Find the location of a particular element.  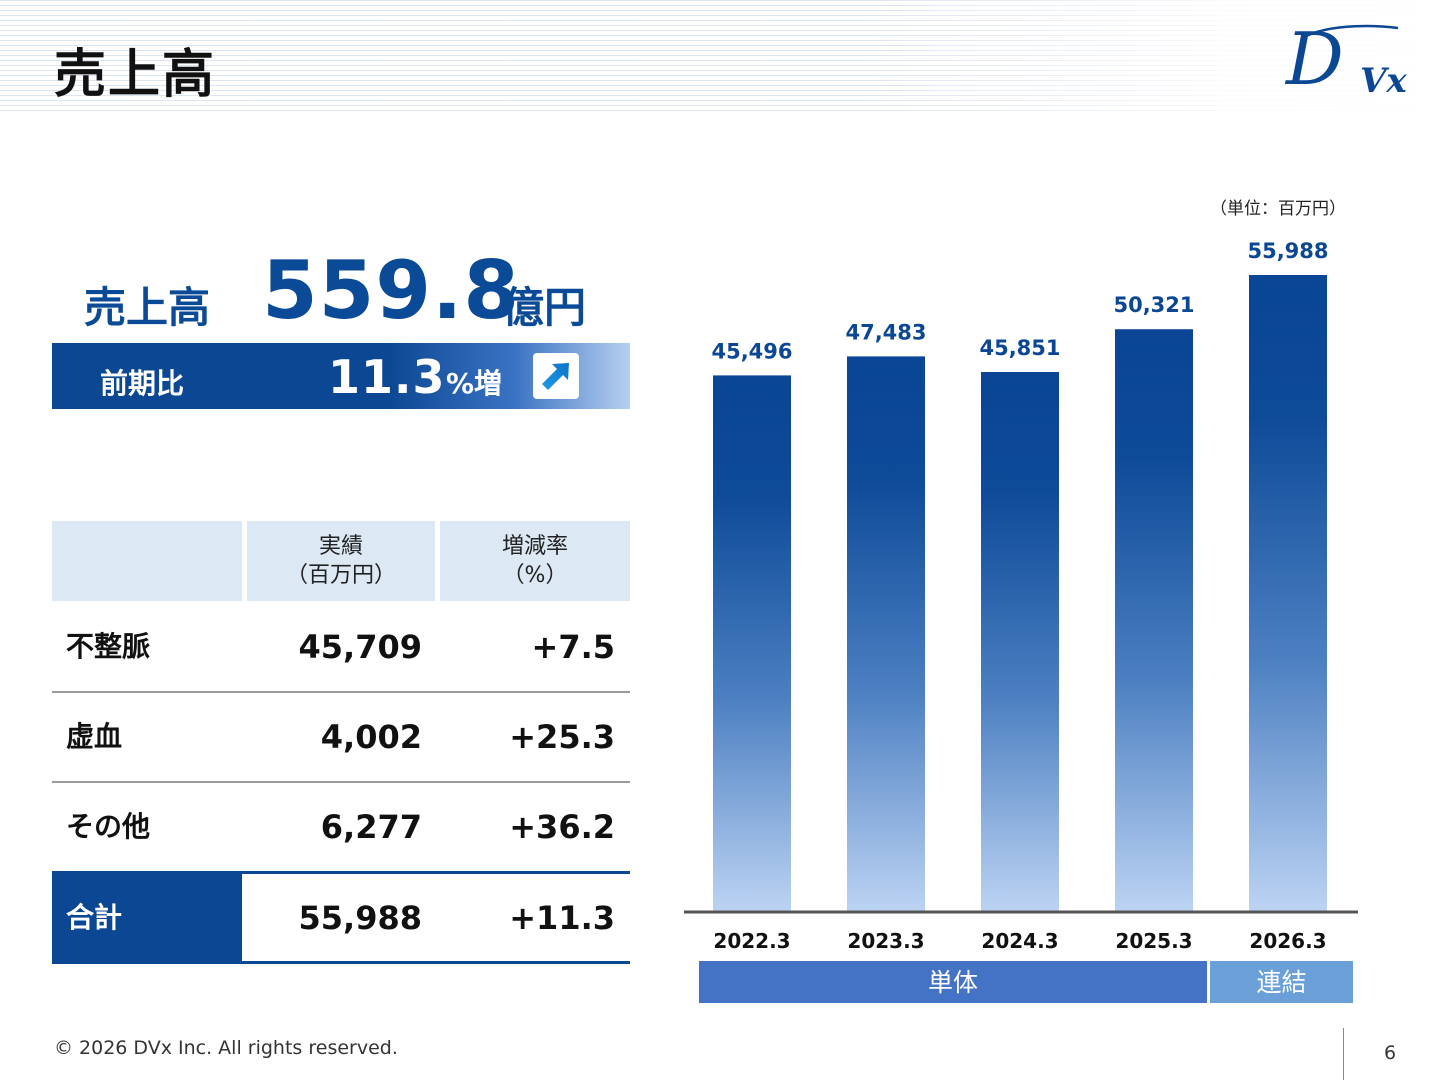

kpi-label: 売上高 is located at coordinates (147, 307).